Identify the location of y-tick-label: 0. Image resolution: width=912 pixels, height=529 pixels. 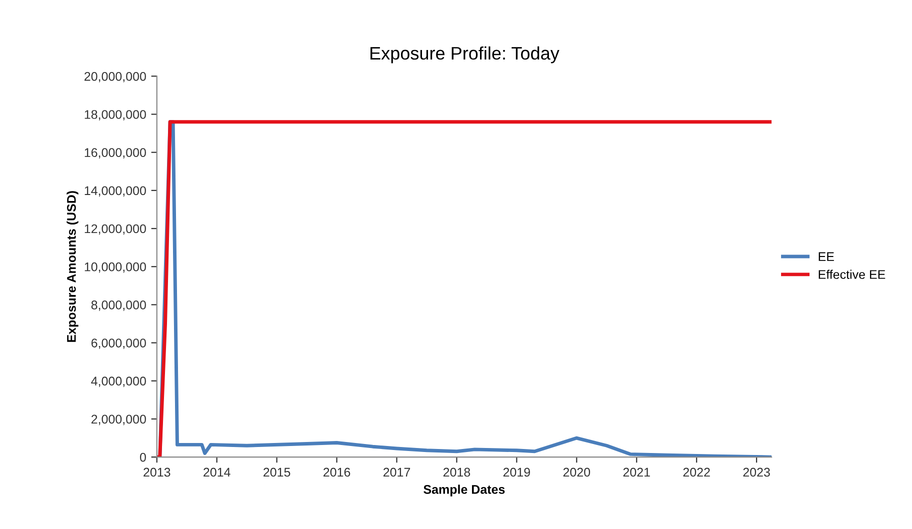
(143, 457).